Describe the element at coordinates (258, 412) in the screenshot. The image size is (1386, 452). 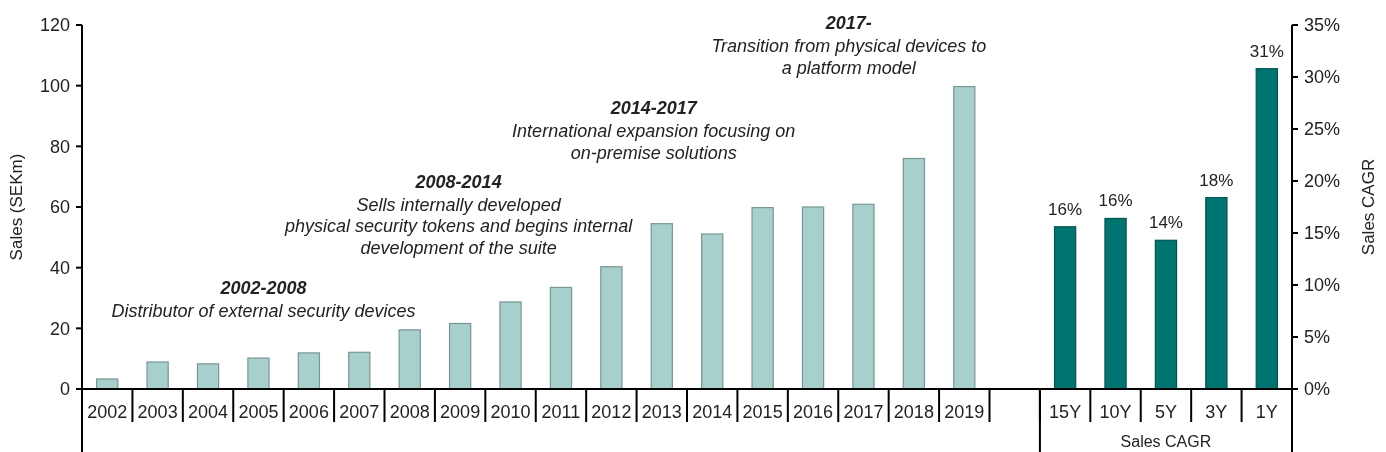
I see `x-tick-label: 2005` at that location.